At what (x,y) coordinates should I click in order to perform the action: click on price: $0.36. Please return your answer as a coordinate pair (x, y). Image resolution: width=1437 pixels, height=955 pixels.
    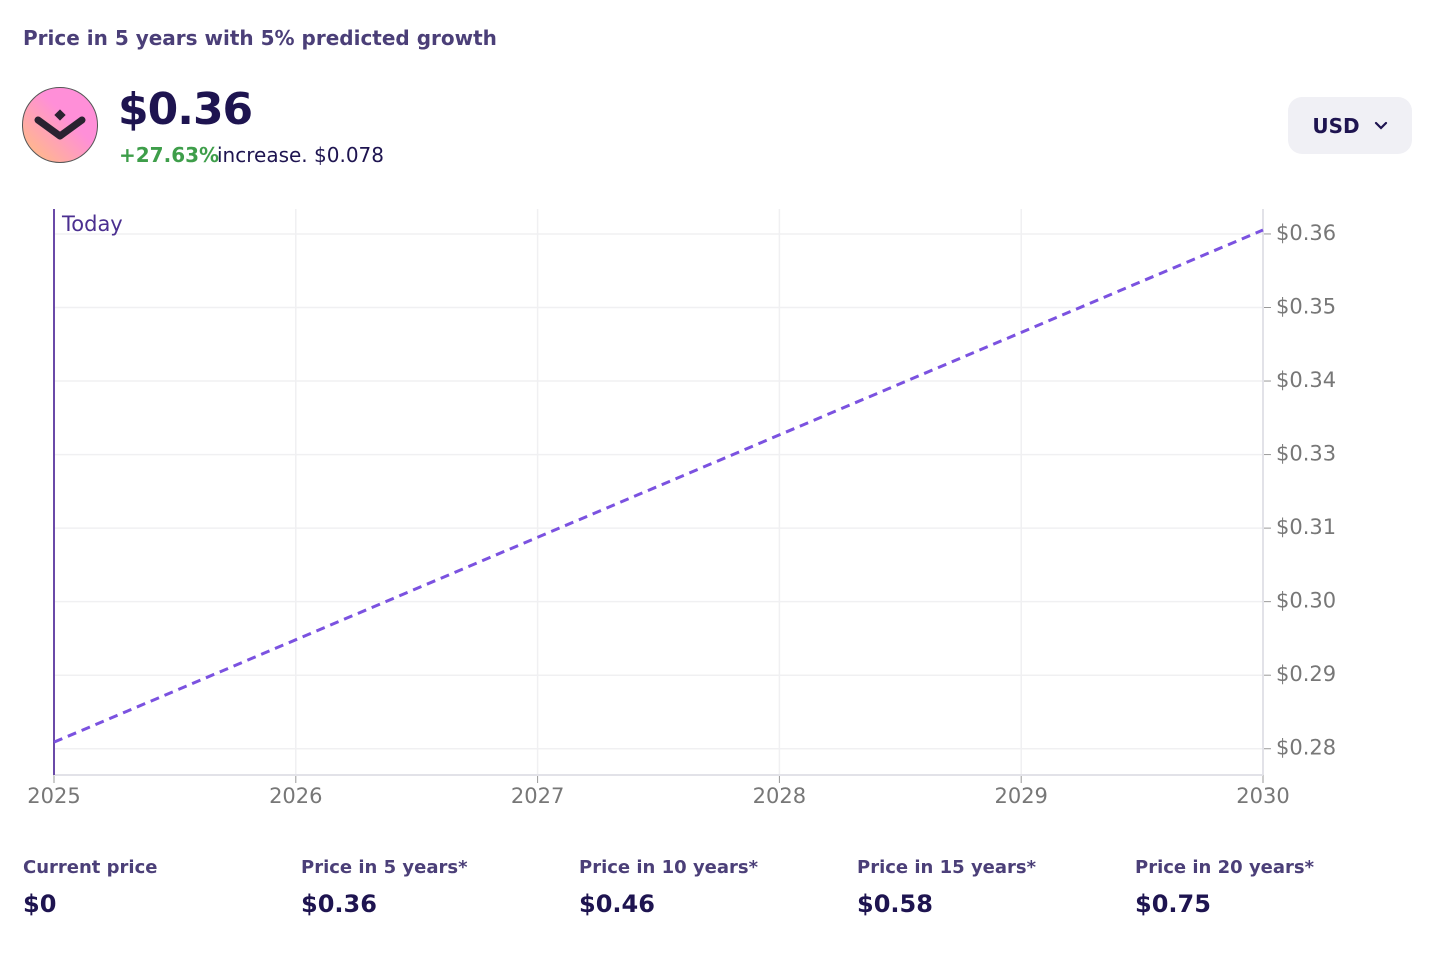
    Looking at the image, I should click on (185, 109).